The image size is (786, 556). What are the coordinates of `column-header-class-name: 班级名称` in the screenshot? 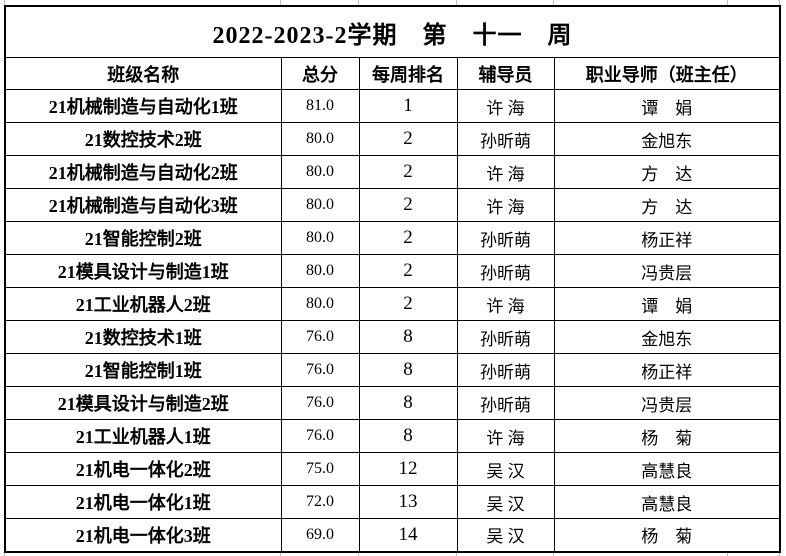 It's located at (143, 73).